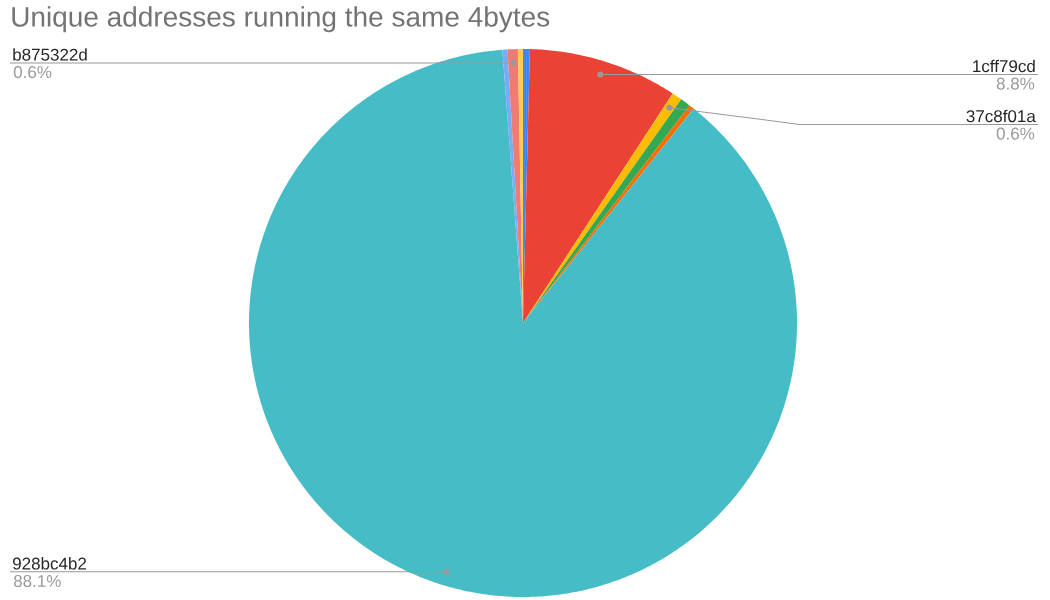 Image resolution: width=1050 pixels, height=600 pixels. What do you see at coordinates (50, 563) in the screenshot?
I see `slice-label: 928bc4b2` at bounding box center [50, 563].